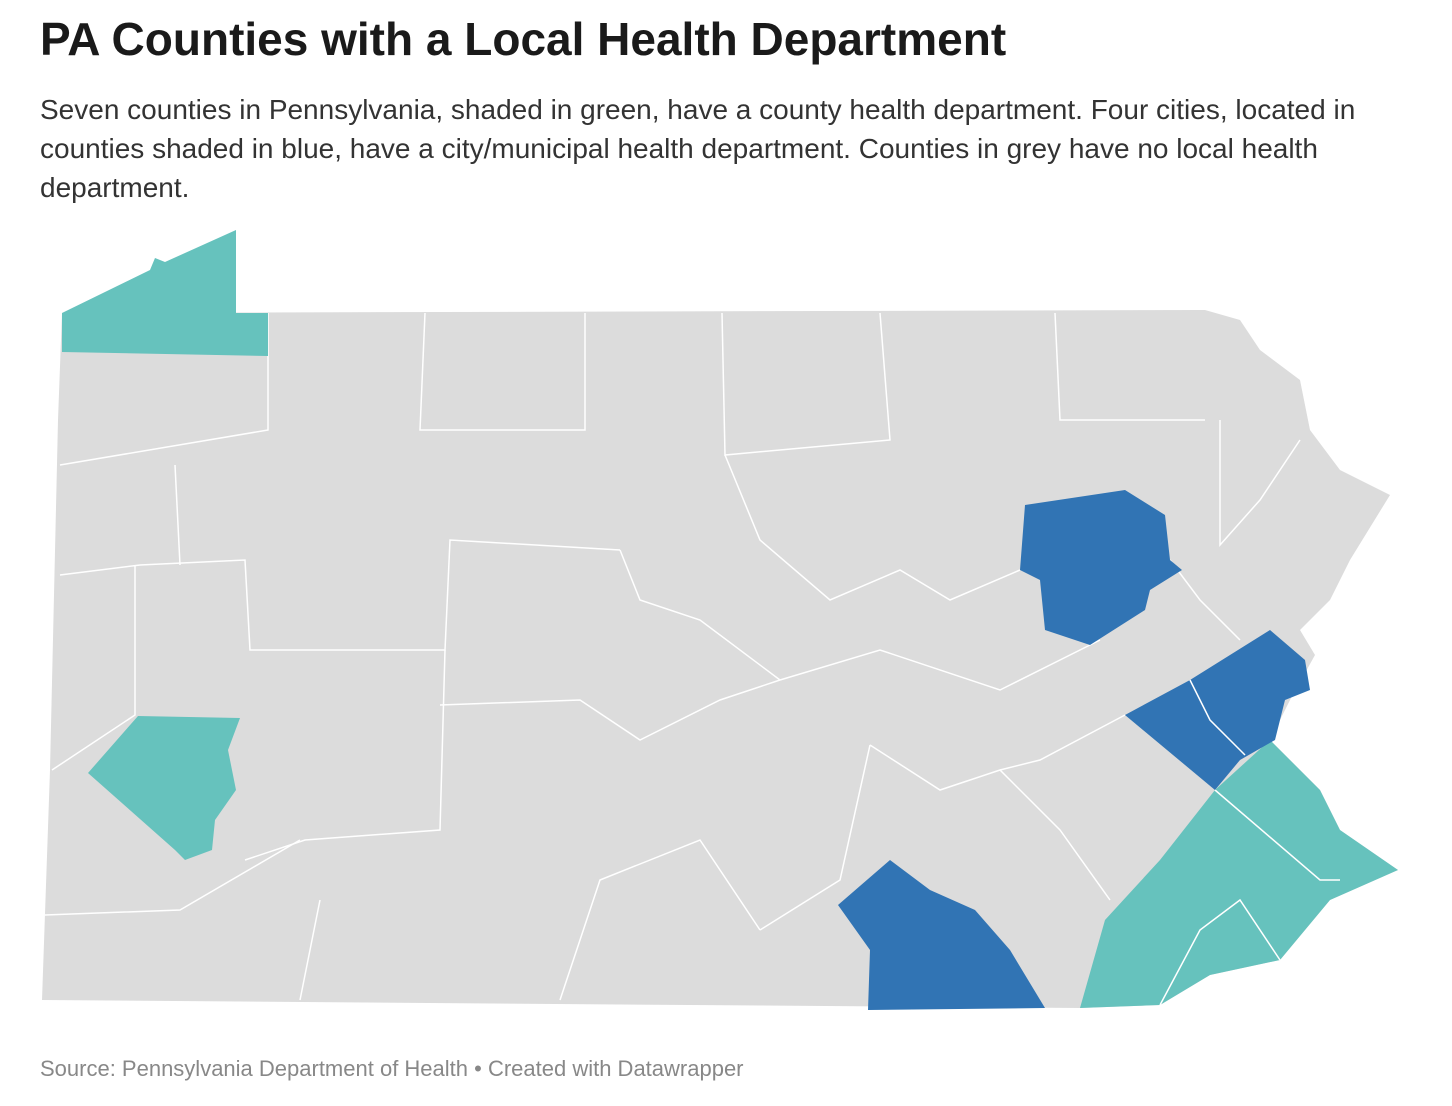 Image resolution: width=1452 pixels, height=1106 pixels. I want to click on allegheny-county, so click(164, 788).